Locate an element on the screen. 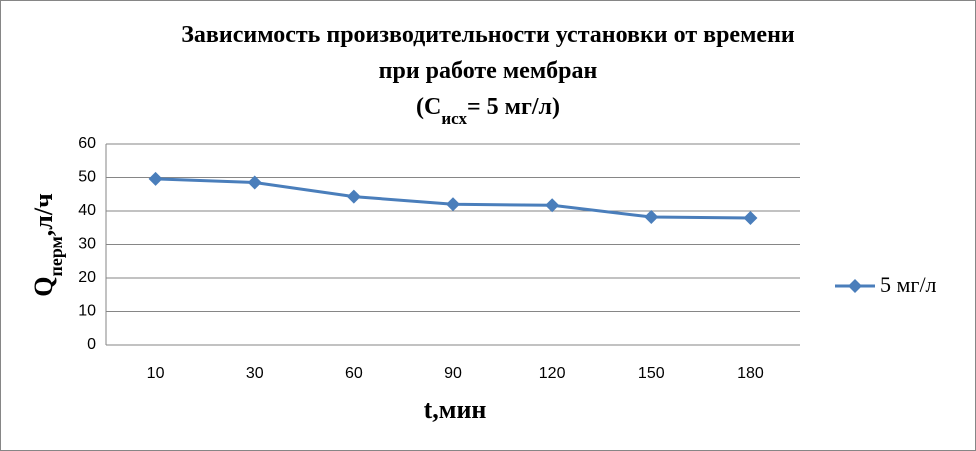  y-tick-label: 60 is located at coordinates (87, 143).